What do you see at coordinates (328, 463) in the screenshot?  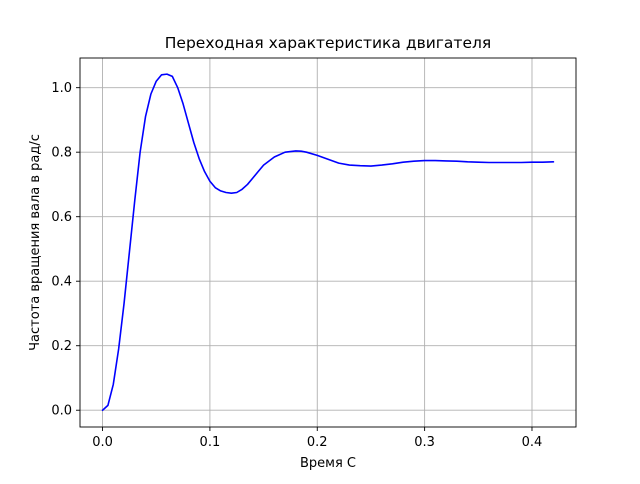 I see `x-axis-label: Время С` at bounding box center [328, 463].